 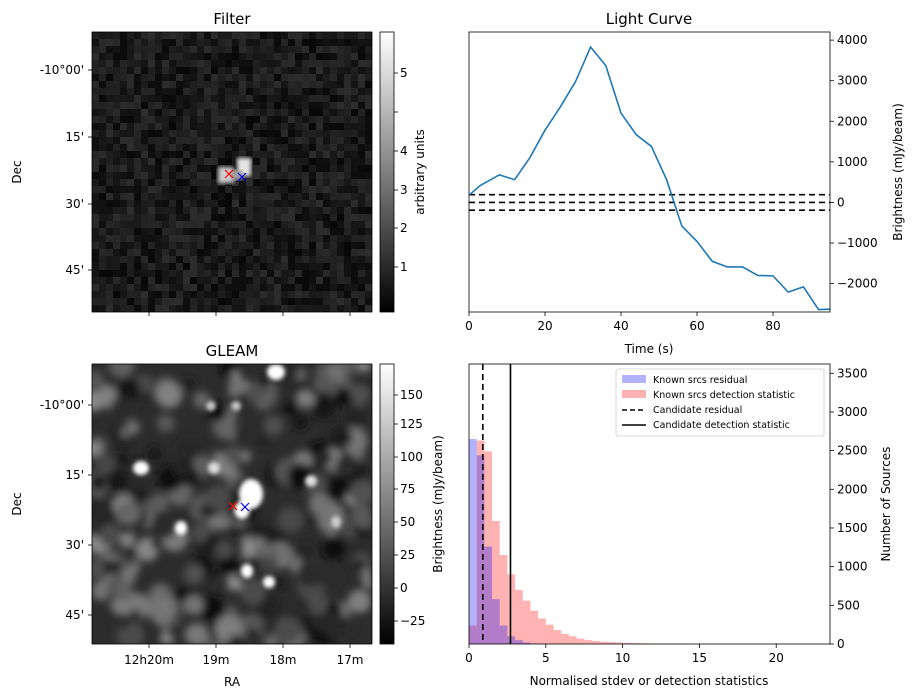 What do you see at coordinates (74, 475) in the screenshot?
I see `gleam-dec-tick: 15'` at bounding box center [74, 475].